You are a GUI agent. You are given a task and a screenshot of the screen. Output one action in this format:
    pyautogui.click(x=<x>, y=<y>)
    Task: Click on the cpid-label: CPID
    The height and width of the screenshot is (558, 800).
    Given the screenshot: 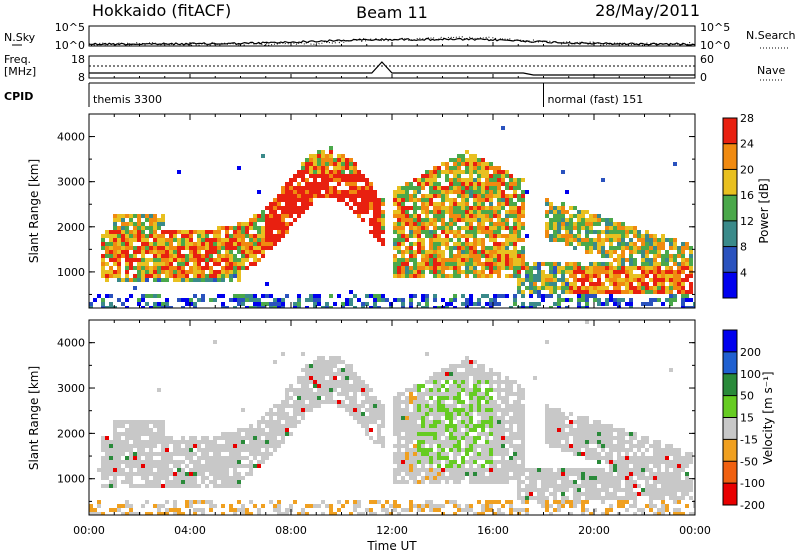 What is the action you would take?
    pyautogui.click(x=18, y=96)
    